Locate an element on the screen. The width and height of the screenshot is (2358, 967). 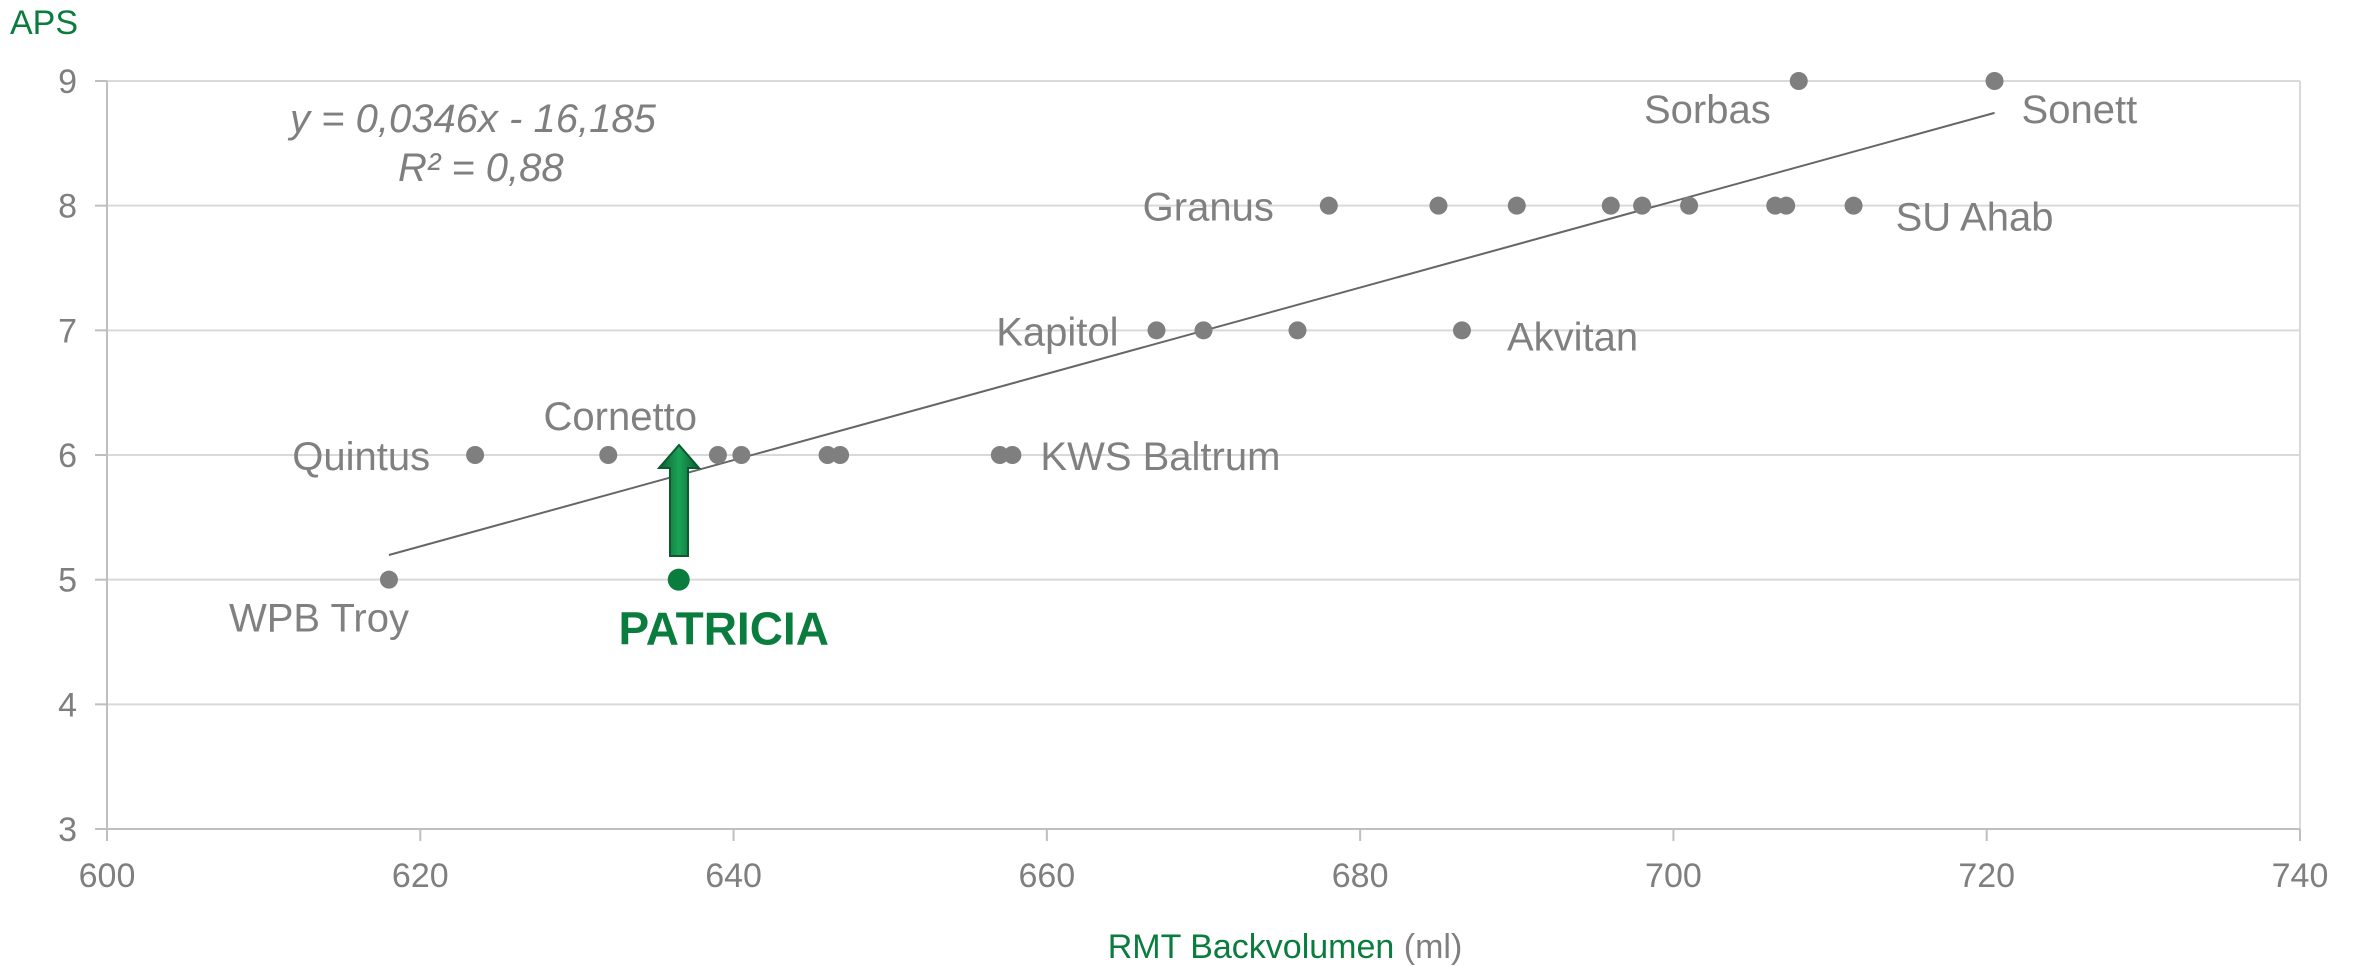
point-label: KWS Baltrum is located at coordinates (1160, 457).